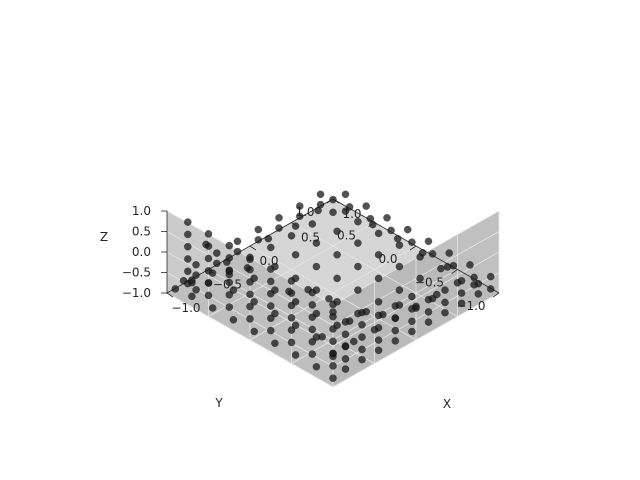 This screenshot has height=480, width=640. I want to click on z-tick-label: −0.5, so click(136, 273).